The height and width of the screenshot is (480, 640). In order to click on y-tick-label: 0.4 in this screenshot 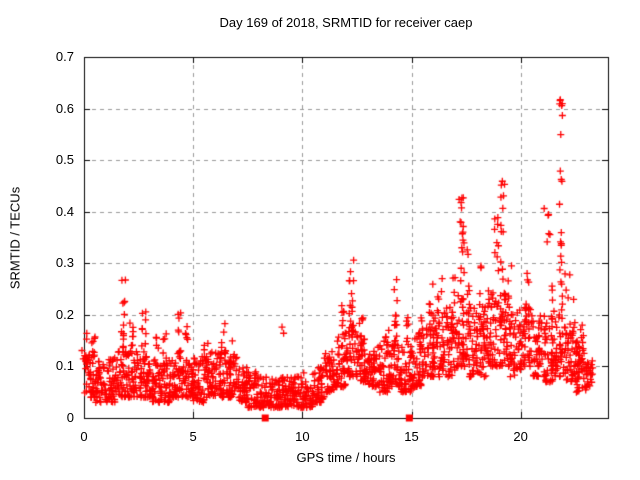, I will do `click(64, 211)`.